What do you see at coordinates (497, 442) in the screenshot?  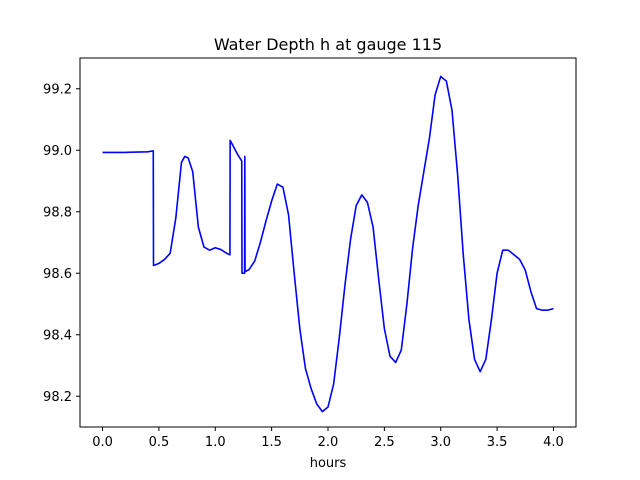 I see `x-tick-label: 3.5` at bounding box center [497, 442].